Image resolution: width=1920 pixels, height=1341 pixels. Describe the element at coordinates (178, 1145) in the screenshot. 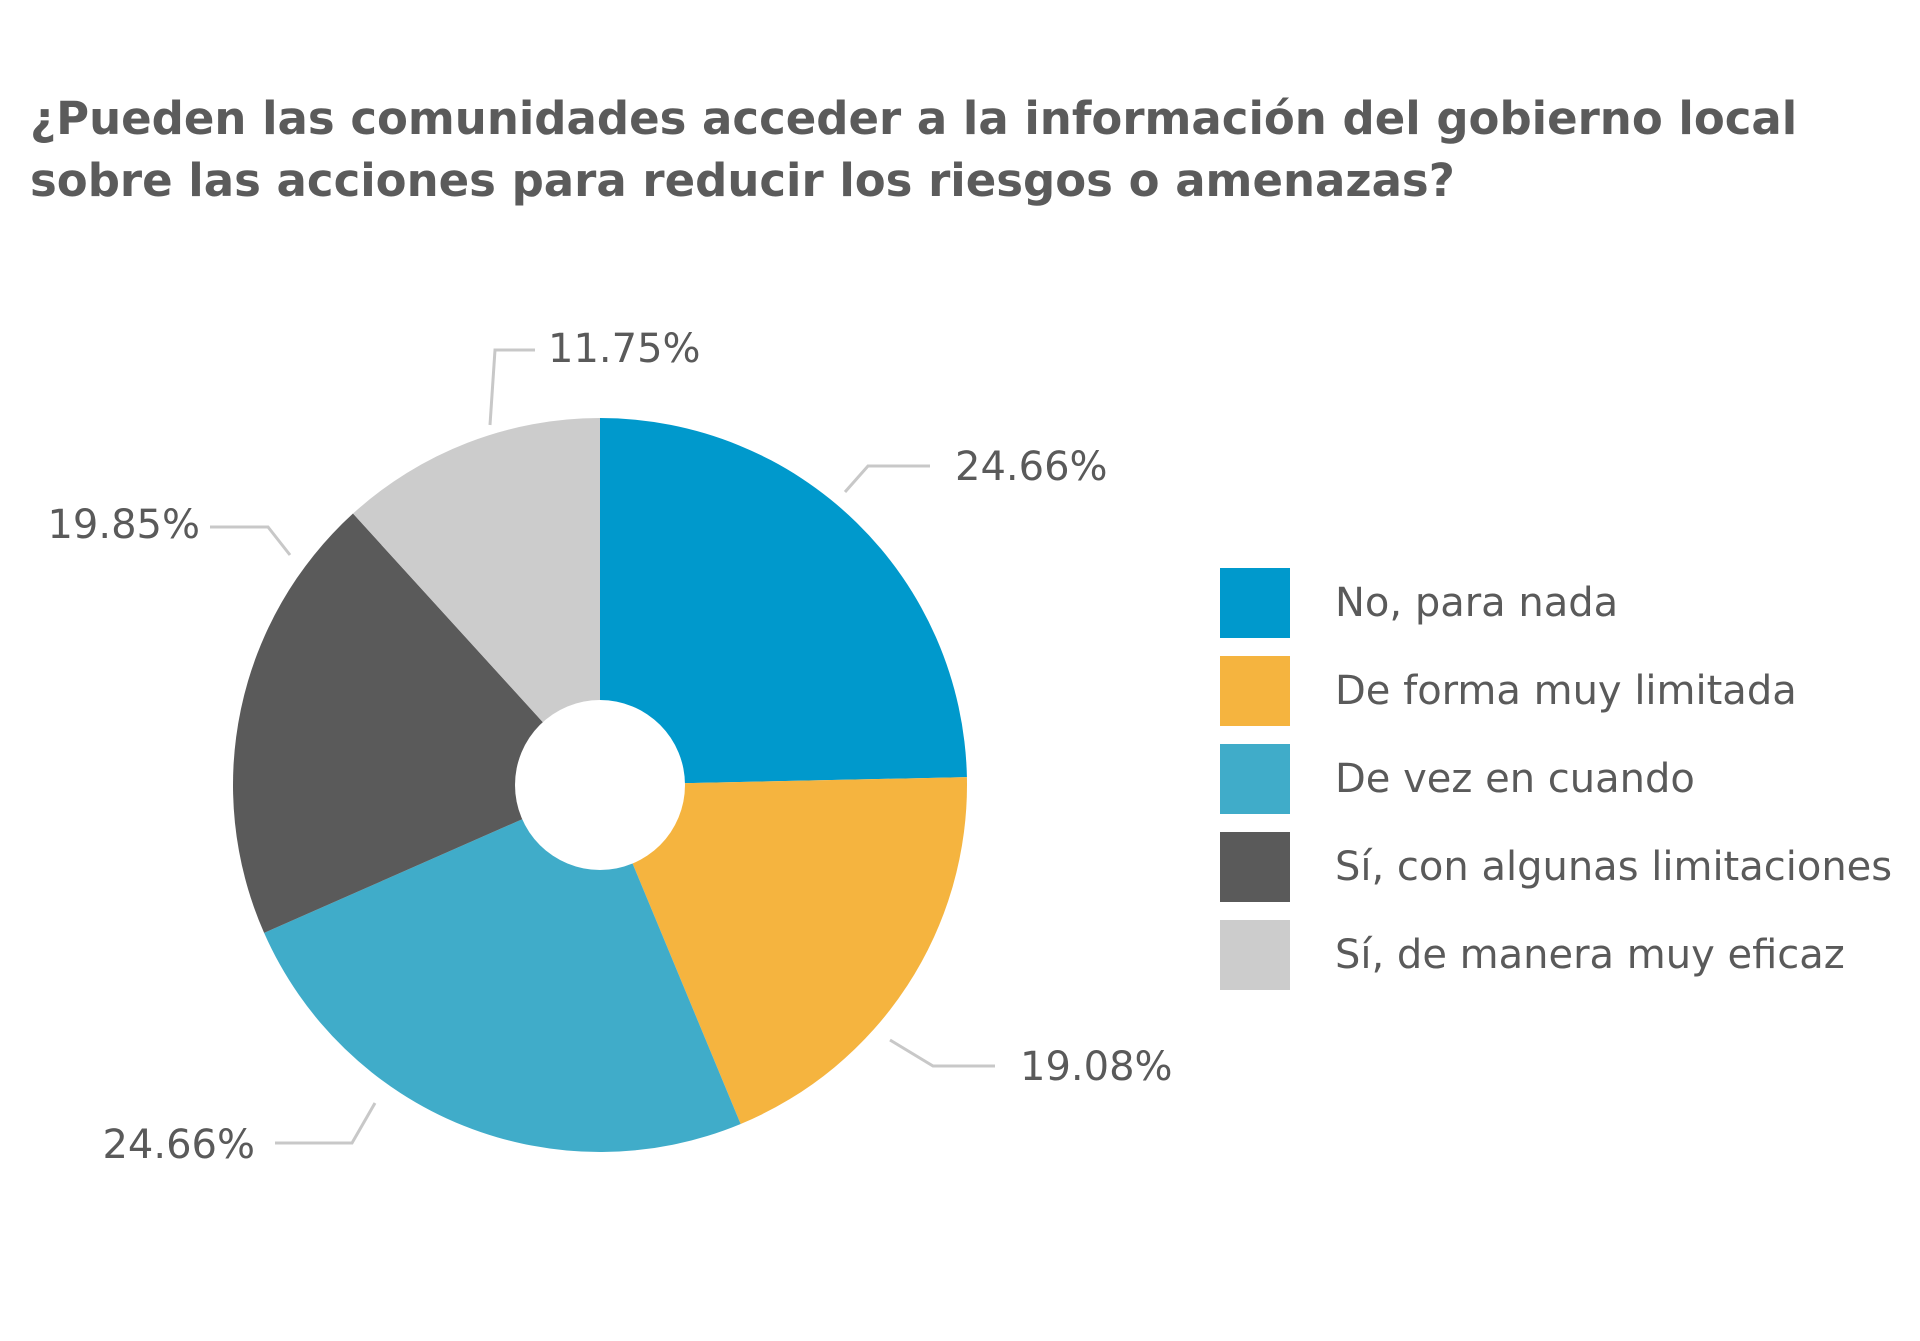

I see `slice-label-de-vez-en-cuando: 24.66%` at that location.